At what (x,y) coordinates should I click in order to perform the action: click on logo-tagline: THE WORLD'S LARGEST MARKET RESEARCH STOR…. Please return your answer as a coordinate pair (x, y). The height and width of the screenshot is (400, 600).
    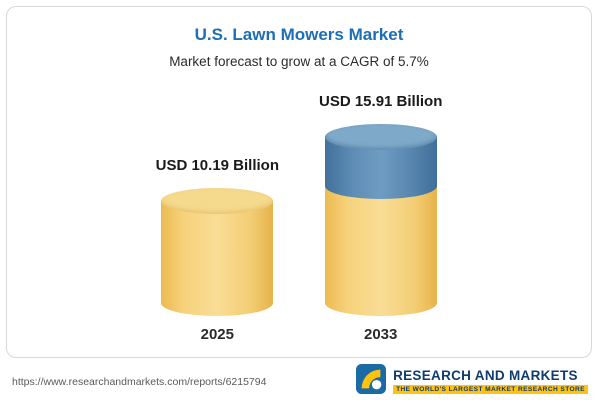
    Looking at the image, I should click on (490, 390).